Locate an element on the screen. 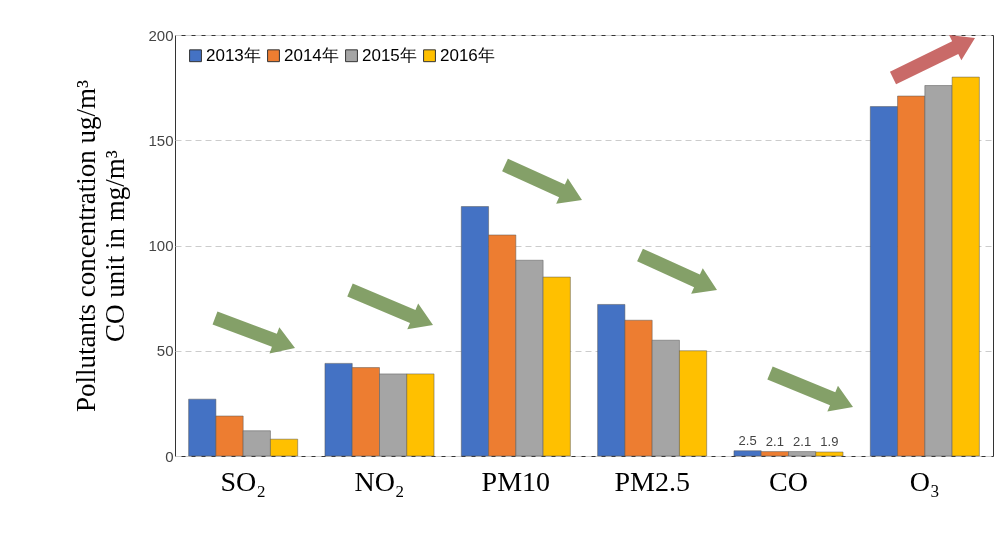  y-axis-title: Pollutants concentration ug/m³ CO unit in mg/m³ is located at coordinates (101, 246).